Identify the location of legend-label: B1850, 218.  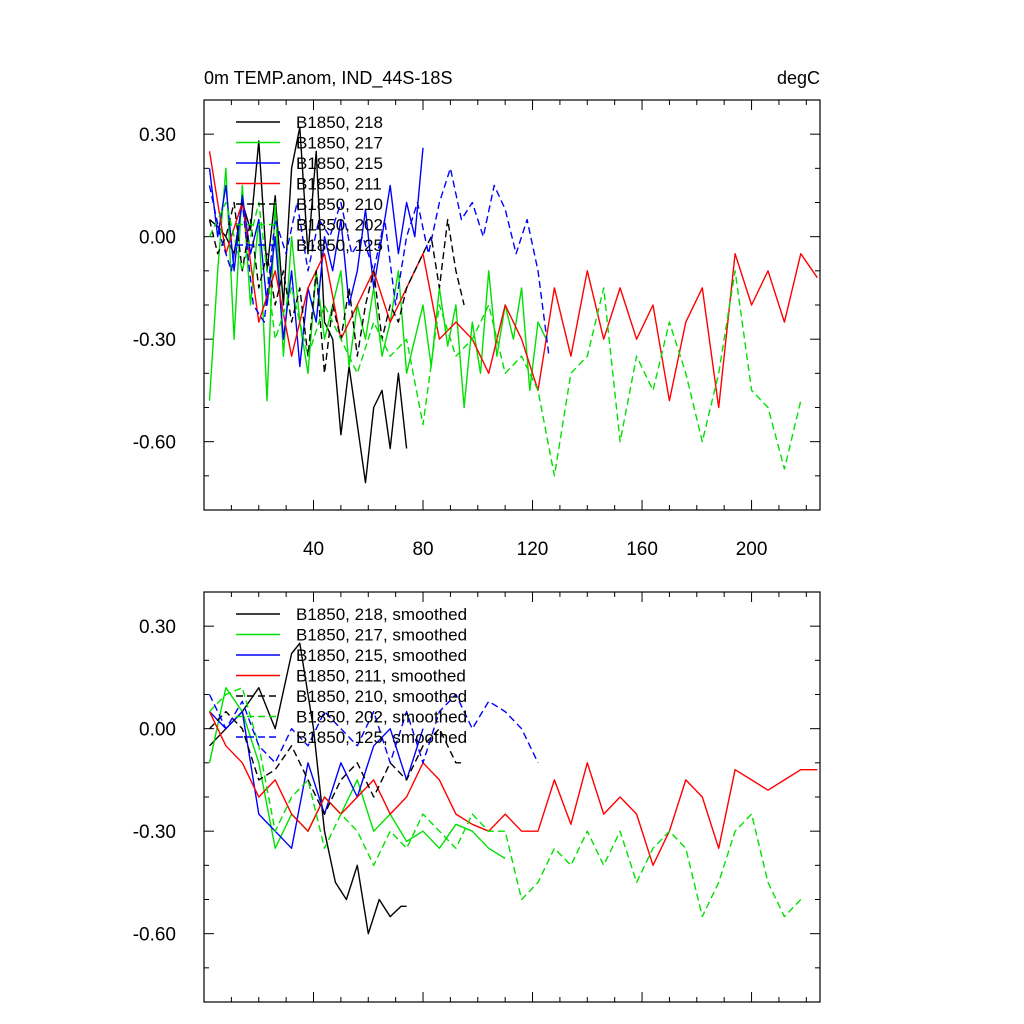
(339, 122).